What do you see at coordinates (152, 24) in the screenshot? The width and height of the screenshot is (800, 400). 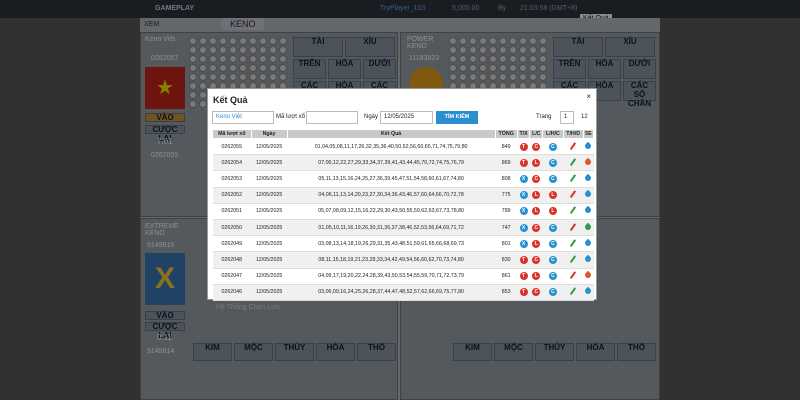 I see `view: XEM` at bounding box center [152, 24].